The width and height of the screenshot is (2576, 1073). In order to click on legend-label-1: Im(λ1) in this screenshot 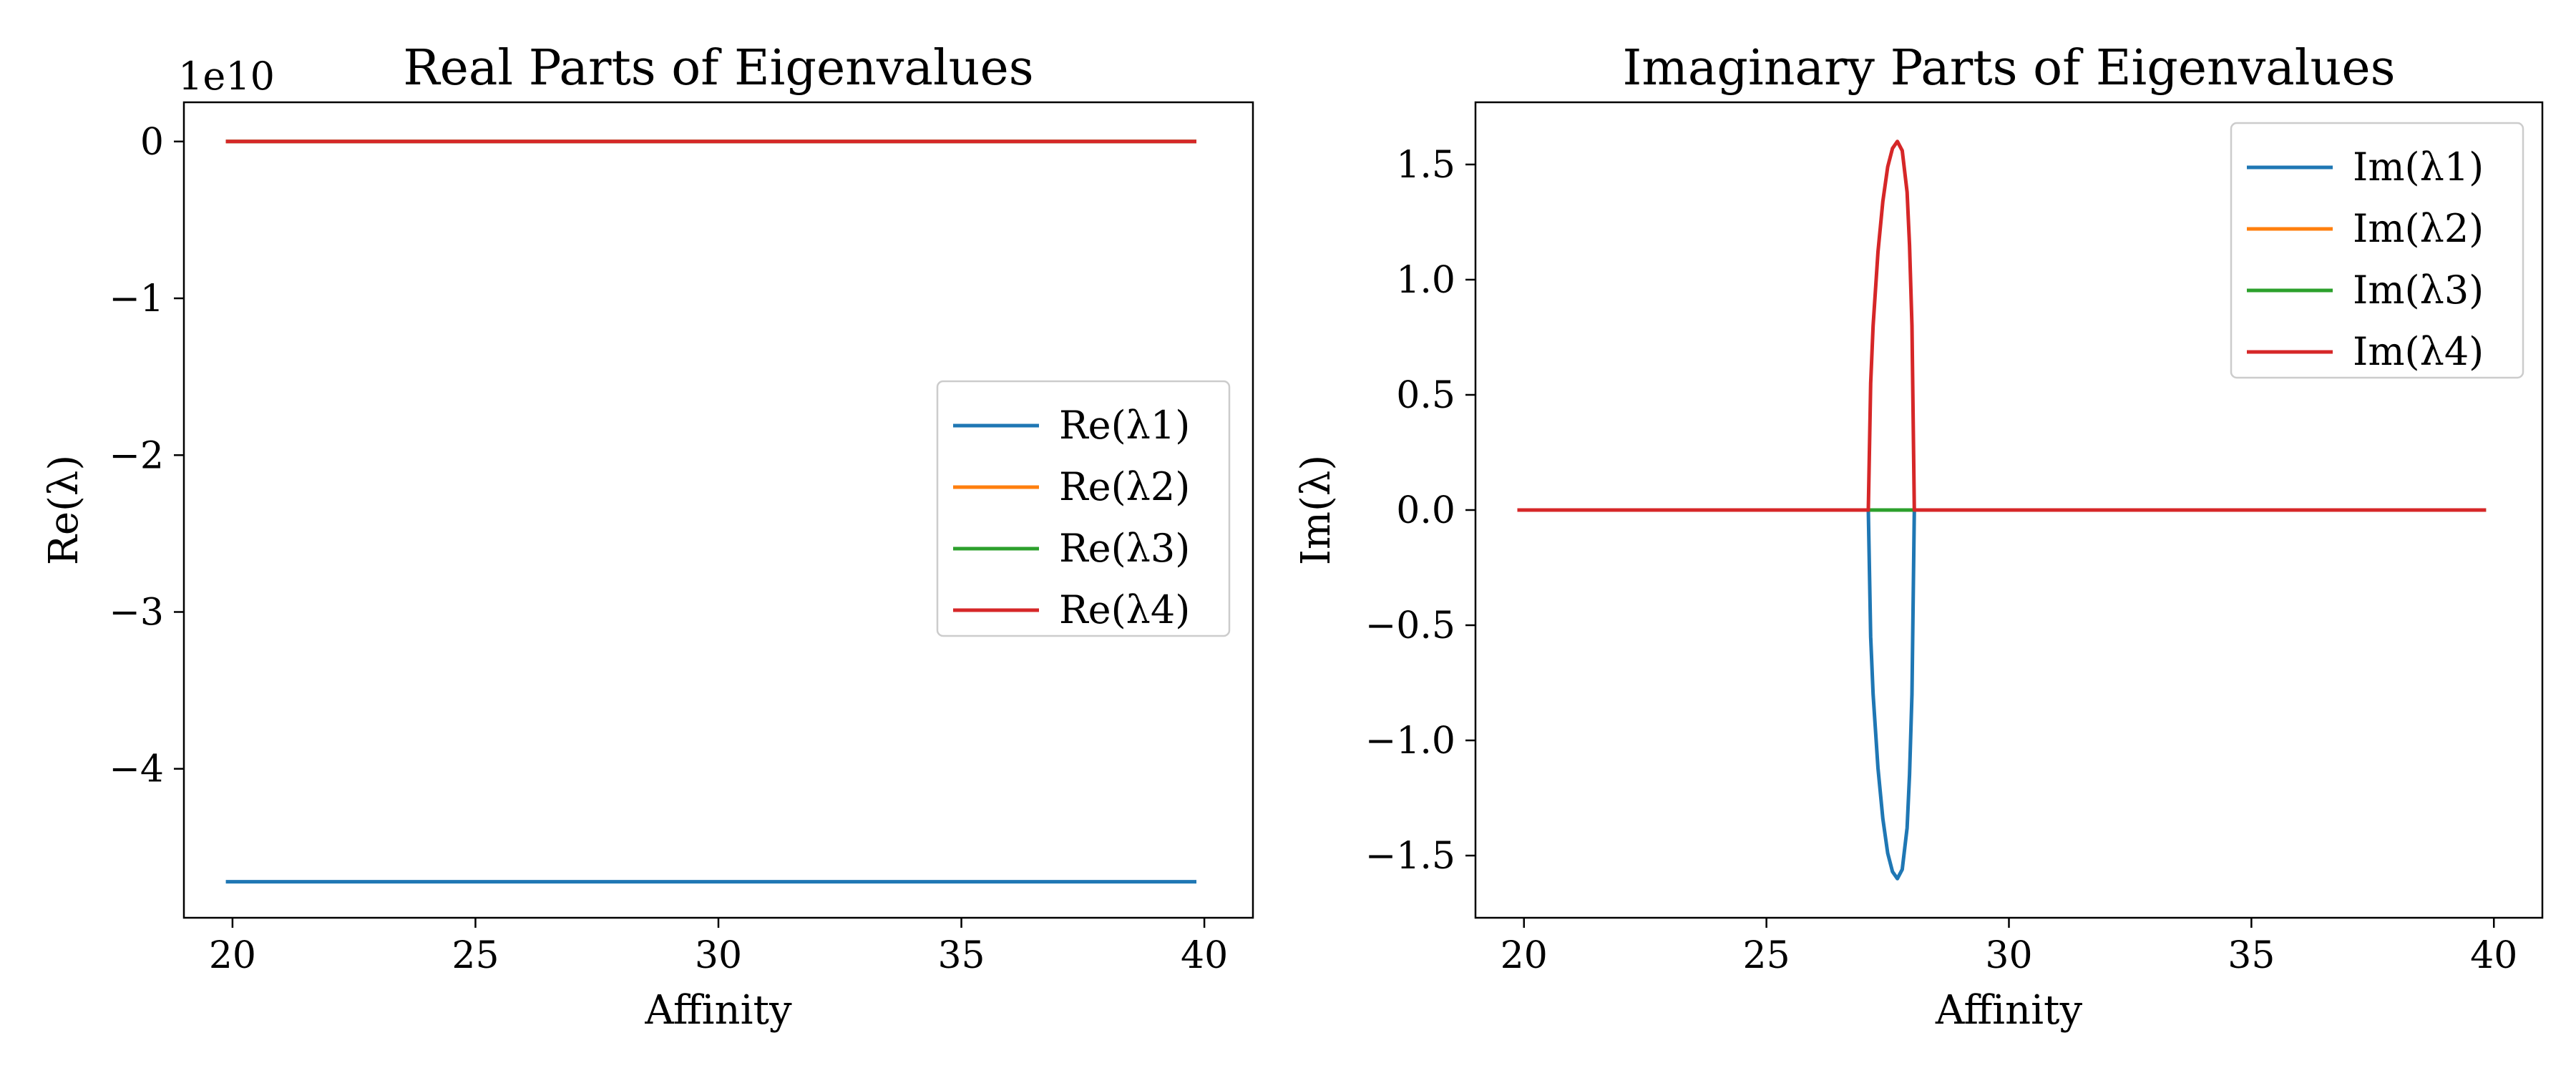, I will do `click(2418, 167)`.